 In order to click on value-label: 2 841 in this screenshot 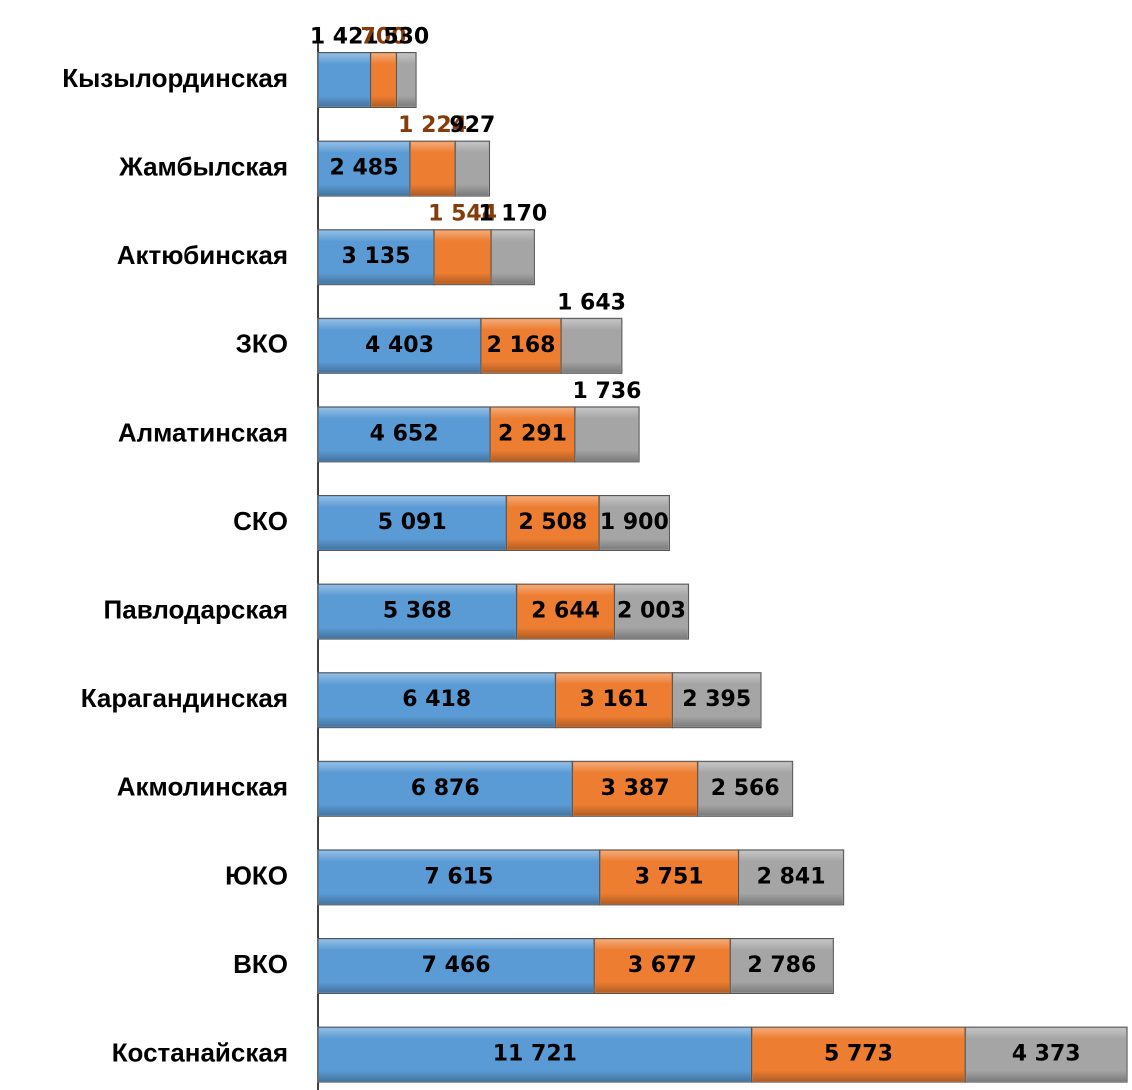, I will do `click(791, 876)`.